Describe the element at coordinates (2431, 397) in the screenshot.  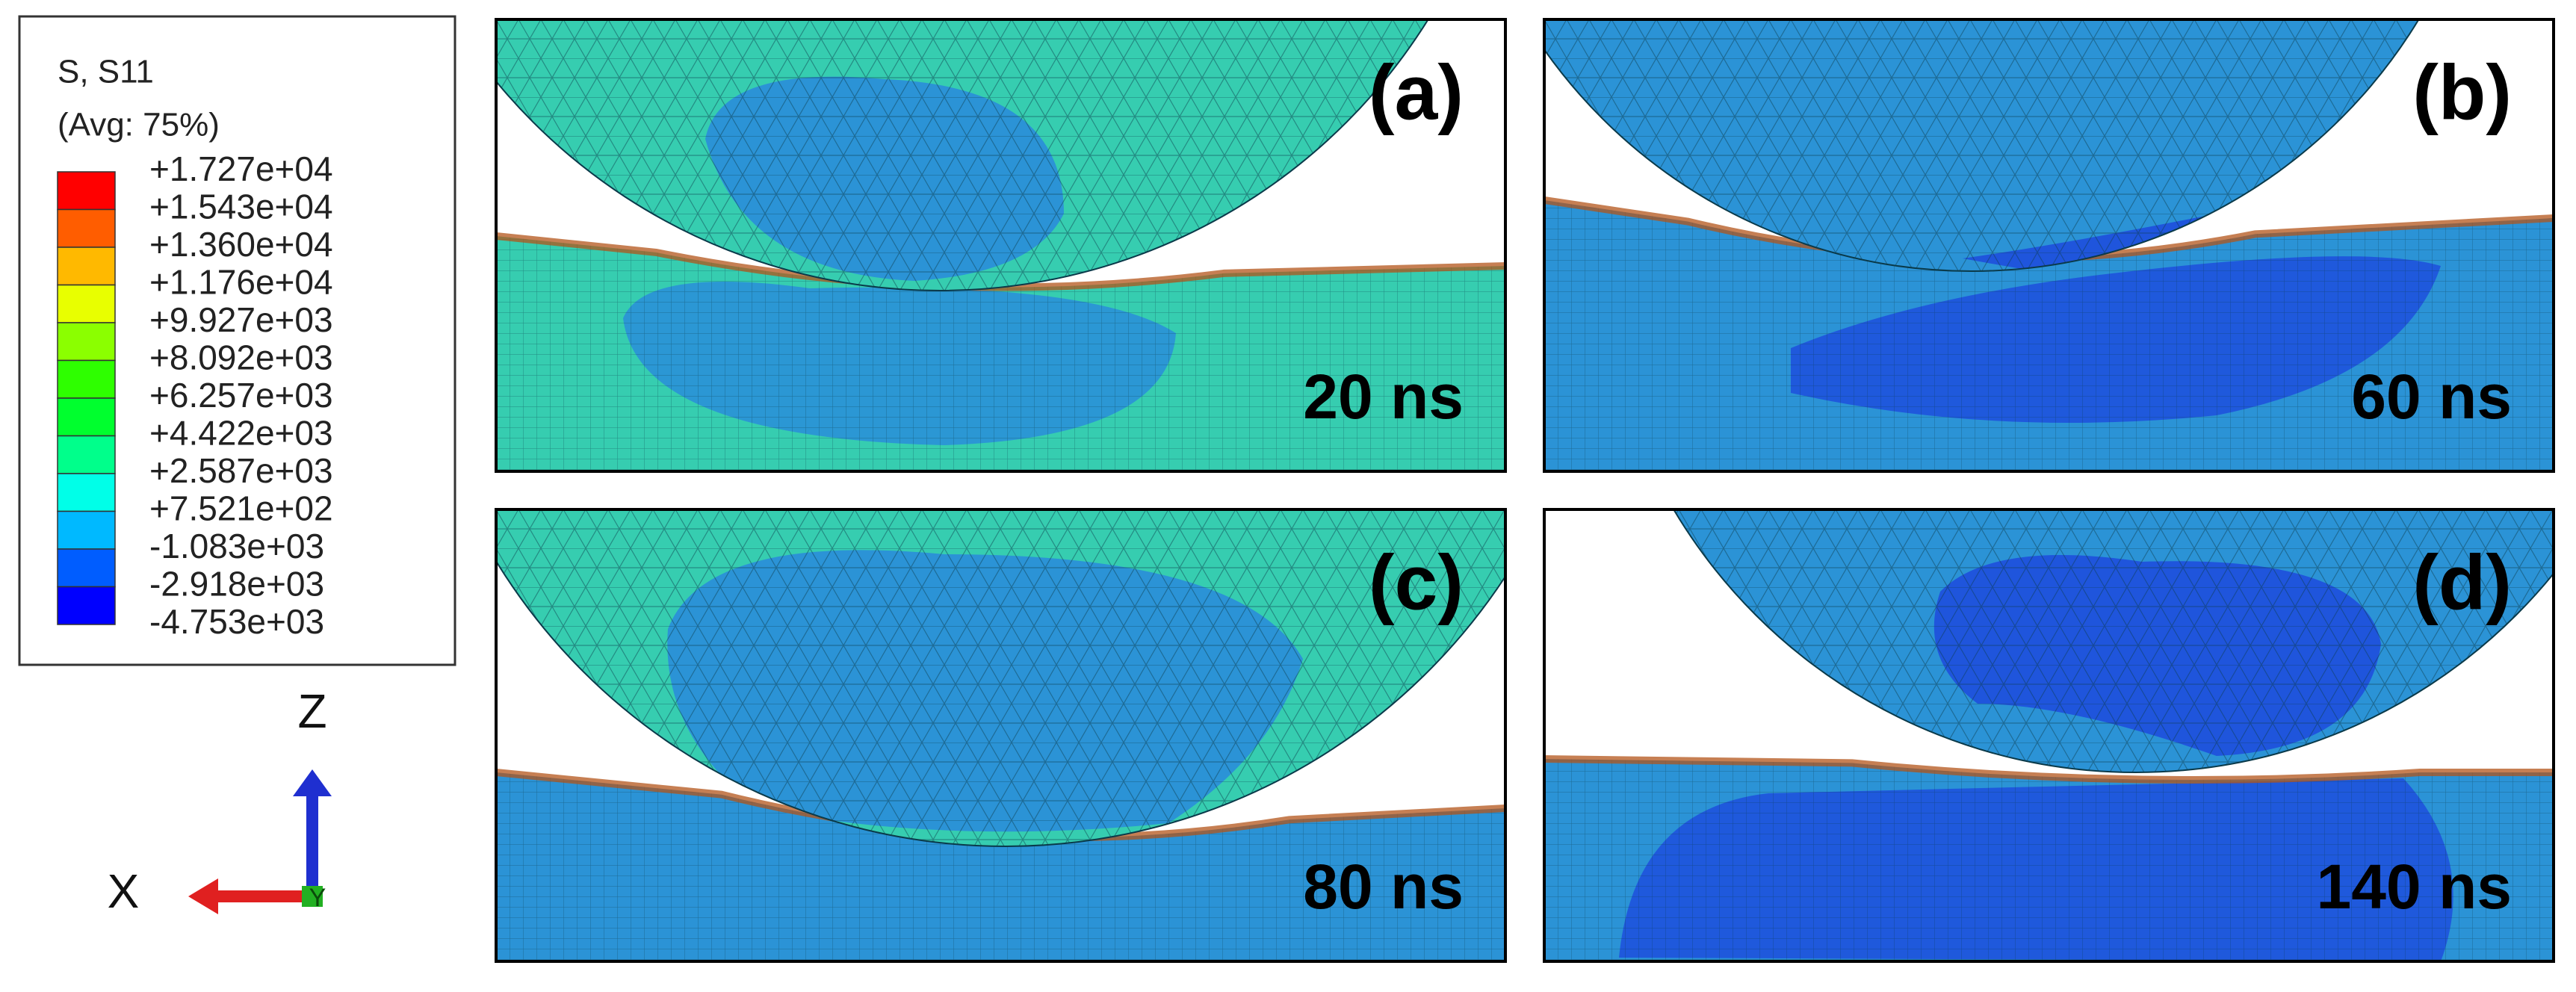
I see `time-label: 60 ns` at that location.